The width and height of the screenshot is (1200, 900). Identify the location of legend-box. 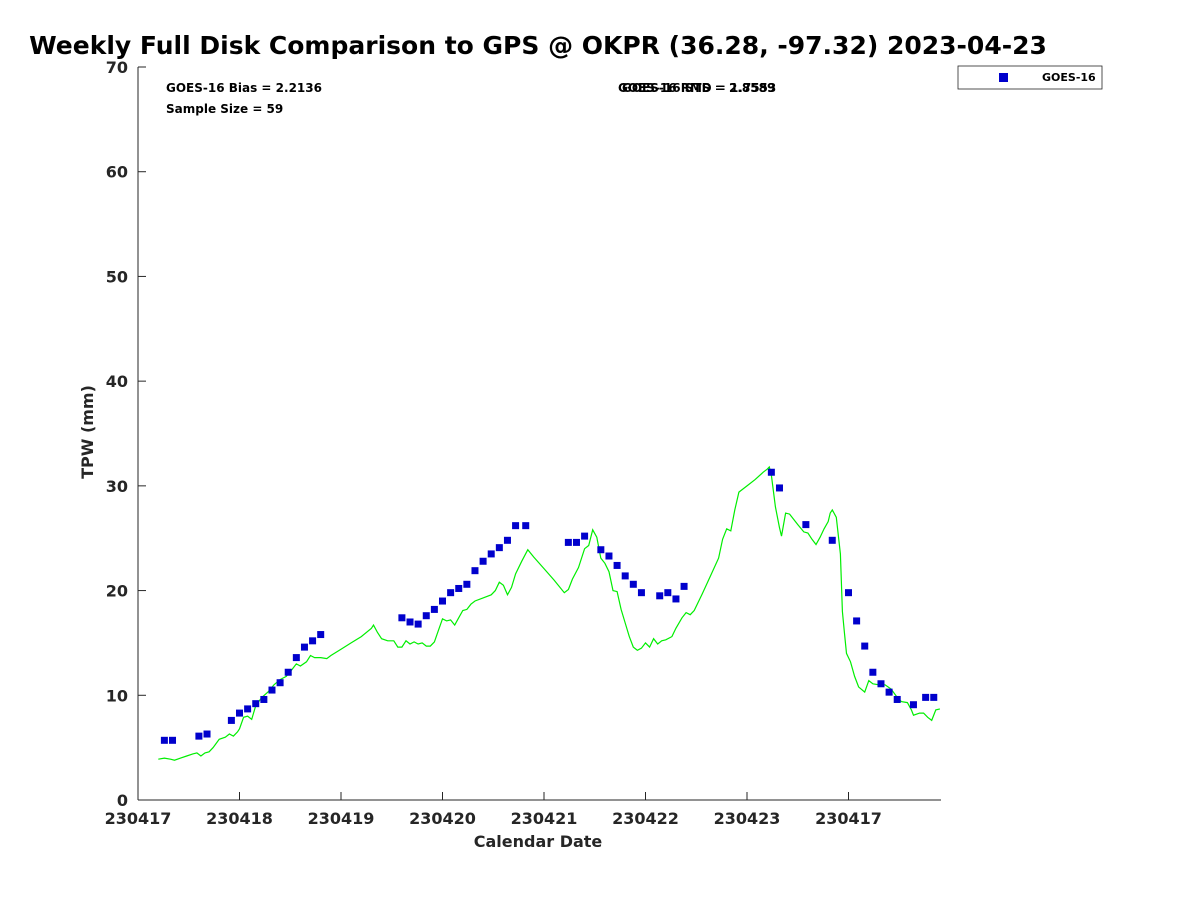
(1030, 77).